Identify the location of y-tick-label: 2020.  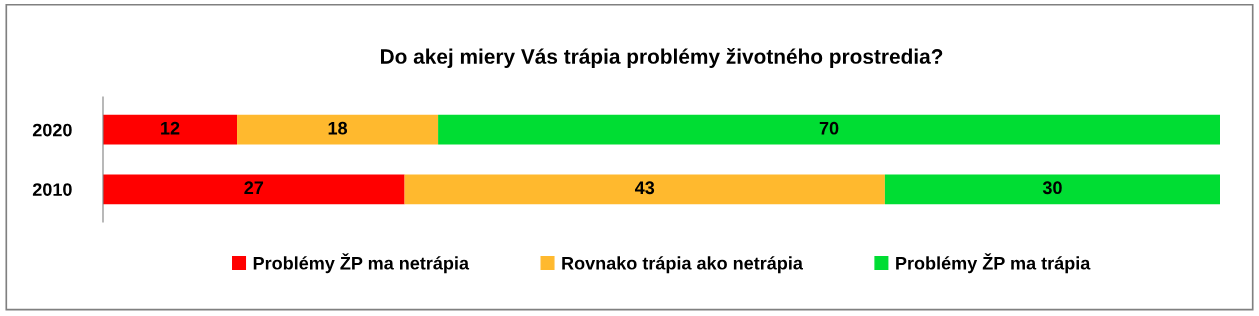
(52, 130).